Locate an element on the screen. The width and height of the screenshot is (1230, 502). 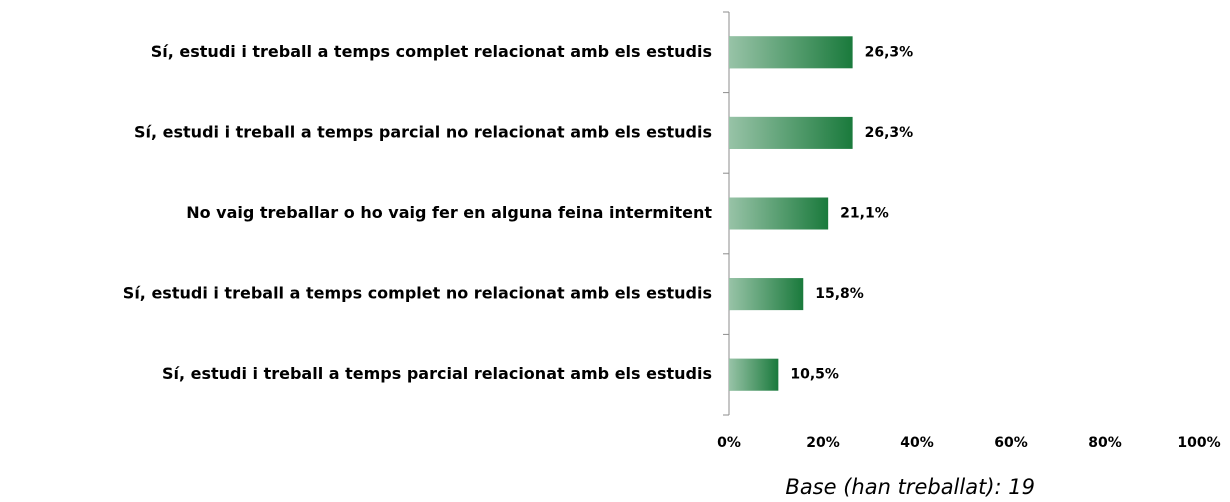
value-label: 21,1% is located at coordinates (864, 214).